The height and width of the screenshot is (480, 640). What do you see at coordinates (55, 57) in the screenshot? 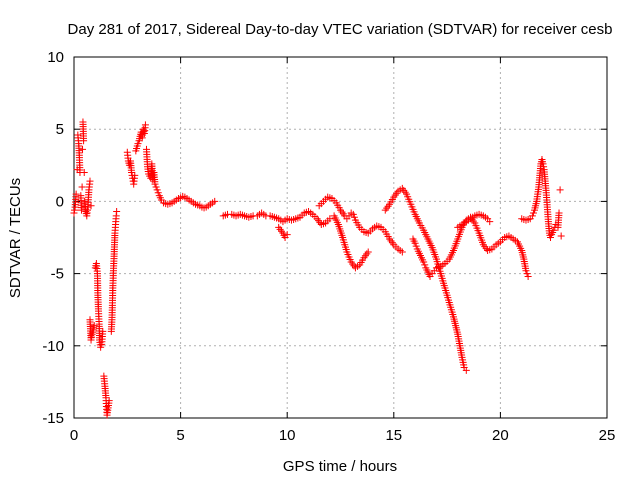
I see `y-tick-label: 10` at bounding box center [55, 57].